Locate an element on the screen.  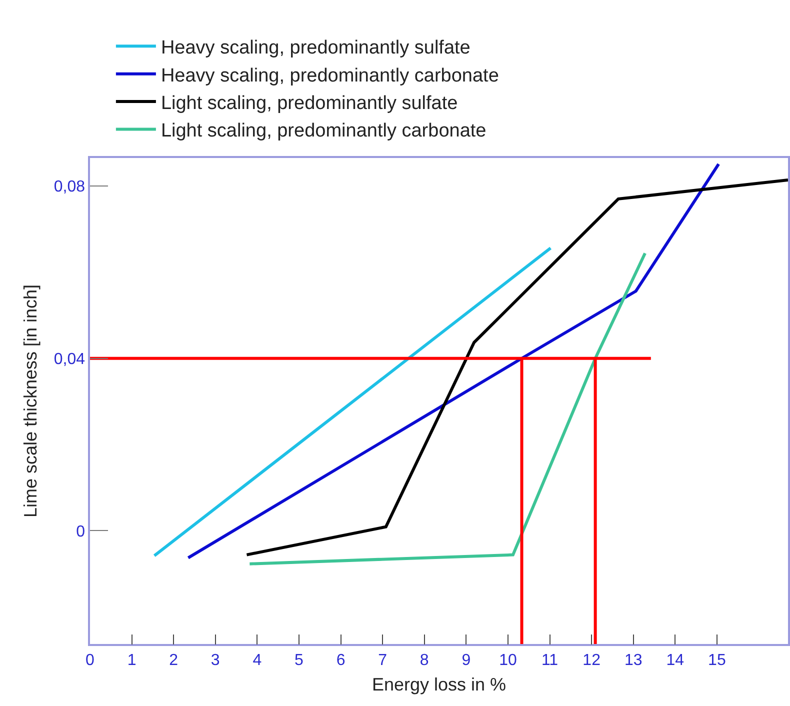
x-tick-label: 11 is located at coordinates (549, 660).